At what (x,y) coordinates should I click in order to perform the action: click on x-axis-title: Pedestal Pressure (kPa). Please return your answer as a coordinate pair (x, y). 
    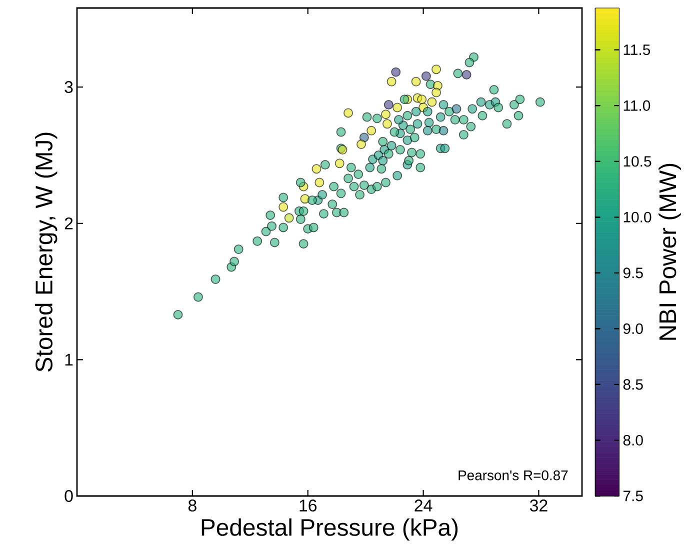
    Looking at the image, I should click on (330, 529).